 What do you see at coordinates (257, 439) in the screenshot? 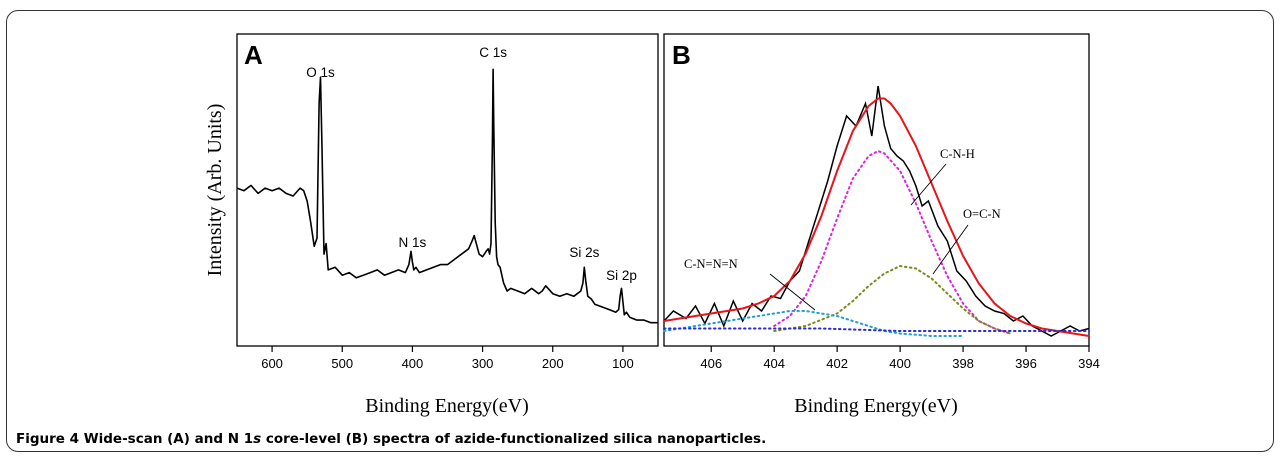
I see `caption-italic: s` at bounding box center [257, 439].